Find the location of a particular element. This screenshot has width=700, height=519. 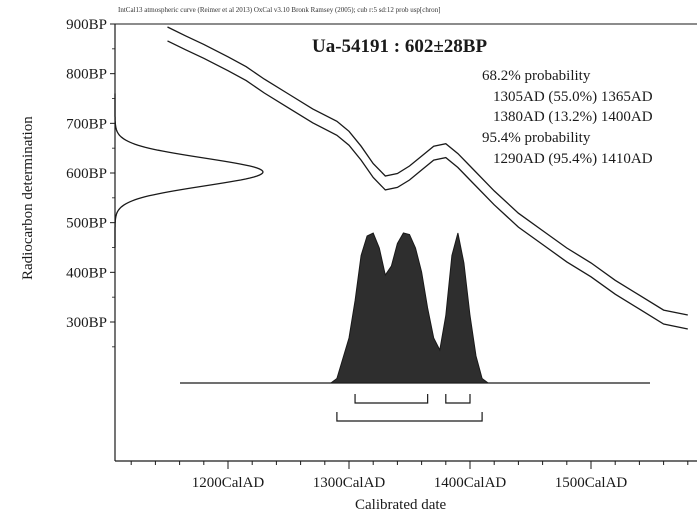

y-tick-label-900: 900BP is located at coordinates (86, 25).